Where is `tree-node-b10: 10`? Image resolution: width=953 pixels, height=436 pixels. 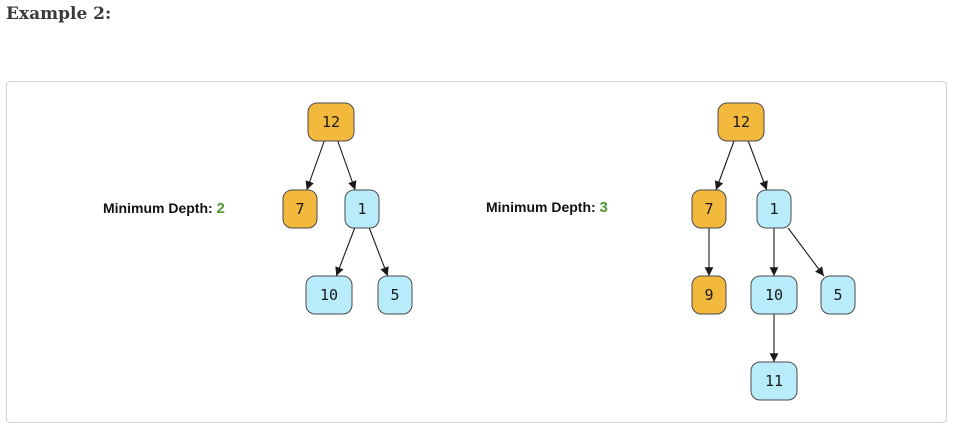 tree-node-b10: 10 is located at coordinates (774, 295).